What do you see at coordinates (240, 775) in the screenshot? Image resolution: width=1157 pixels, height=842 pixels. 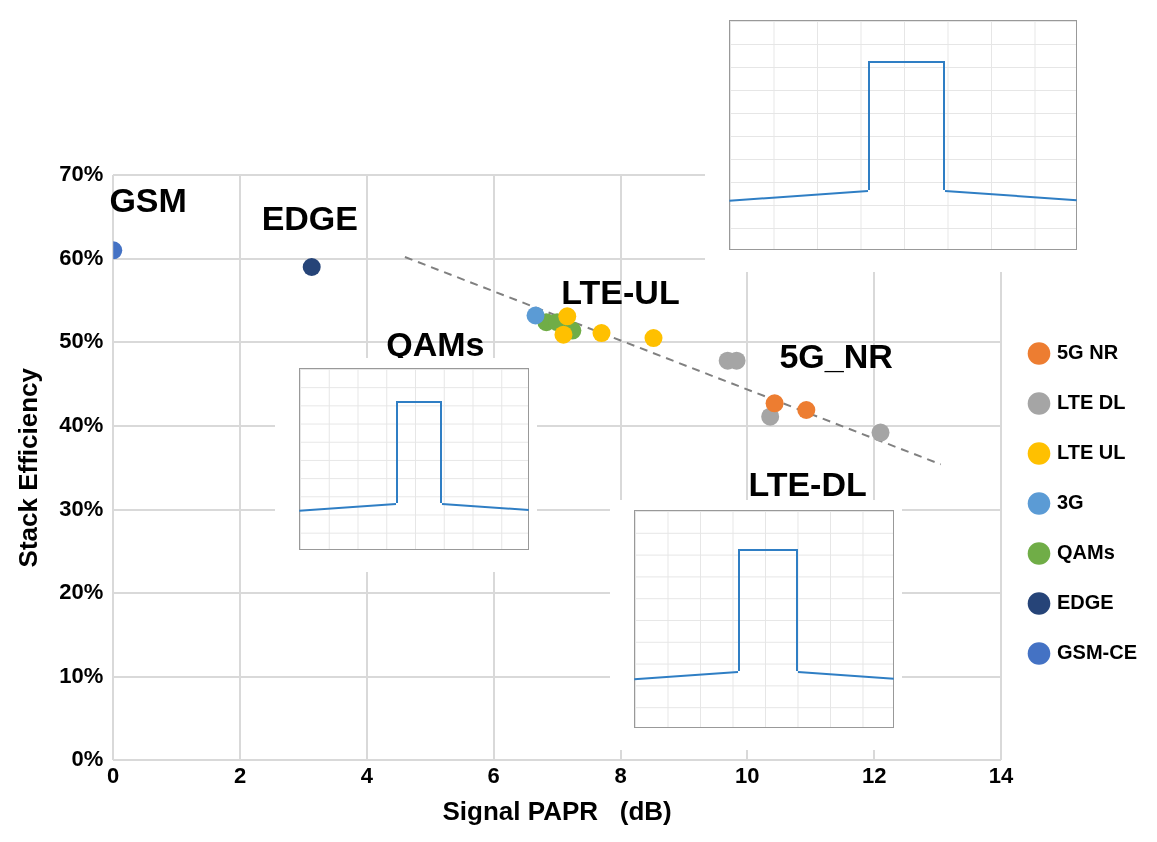 I see `x-tick-label: 2` at bounding box center [240, 775].